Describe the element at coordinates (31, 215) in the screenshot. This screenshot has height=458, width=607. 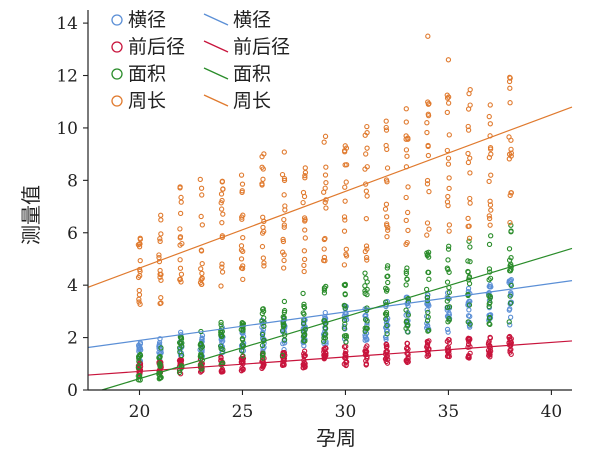
I see `y-axis-title: 测量值` at that location.